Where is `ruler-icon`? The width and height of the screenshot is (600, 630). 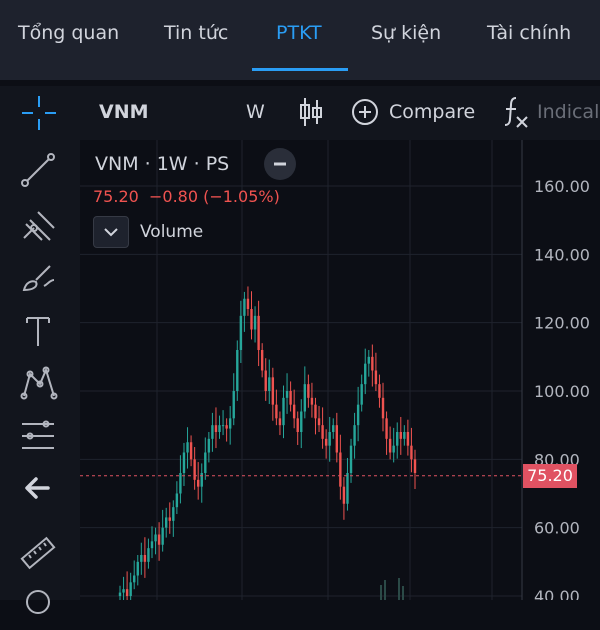
ruler-icon is located at coordinates (38, 554).